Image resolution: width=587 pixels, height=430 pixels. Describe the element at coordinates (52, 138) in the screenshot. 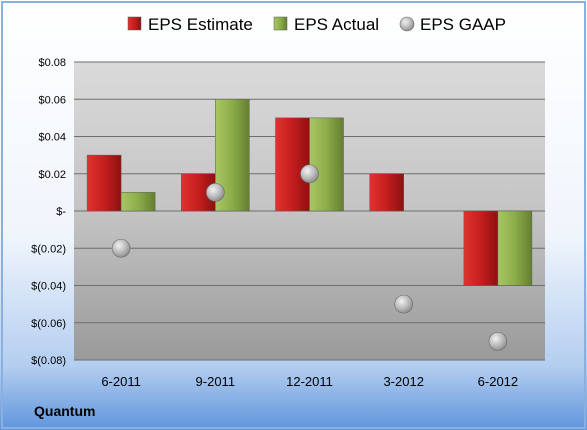

I see `y-tick-label: $0.04` at that location.